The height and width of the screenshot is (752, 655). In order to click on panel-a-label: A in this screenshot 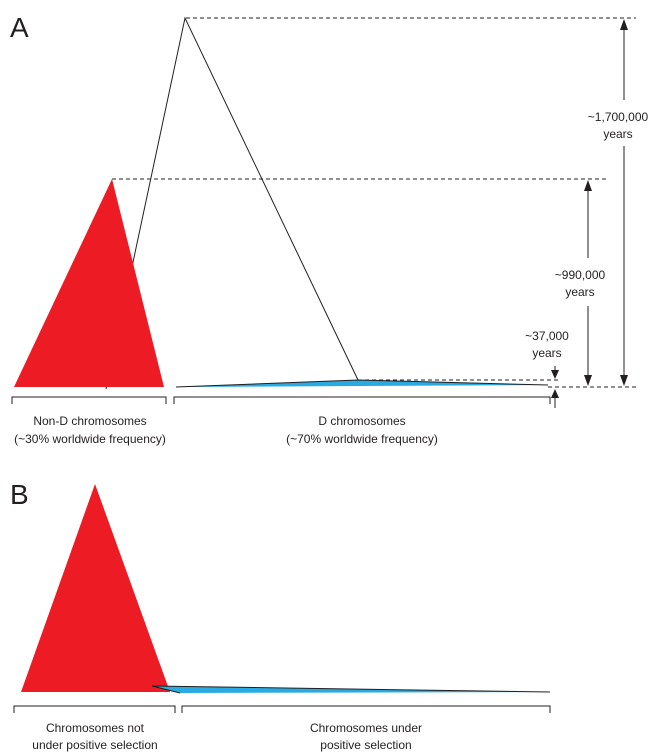, I will do `click(19, 27)`.